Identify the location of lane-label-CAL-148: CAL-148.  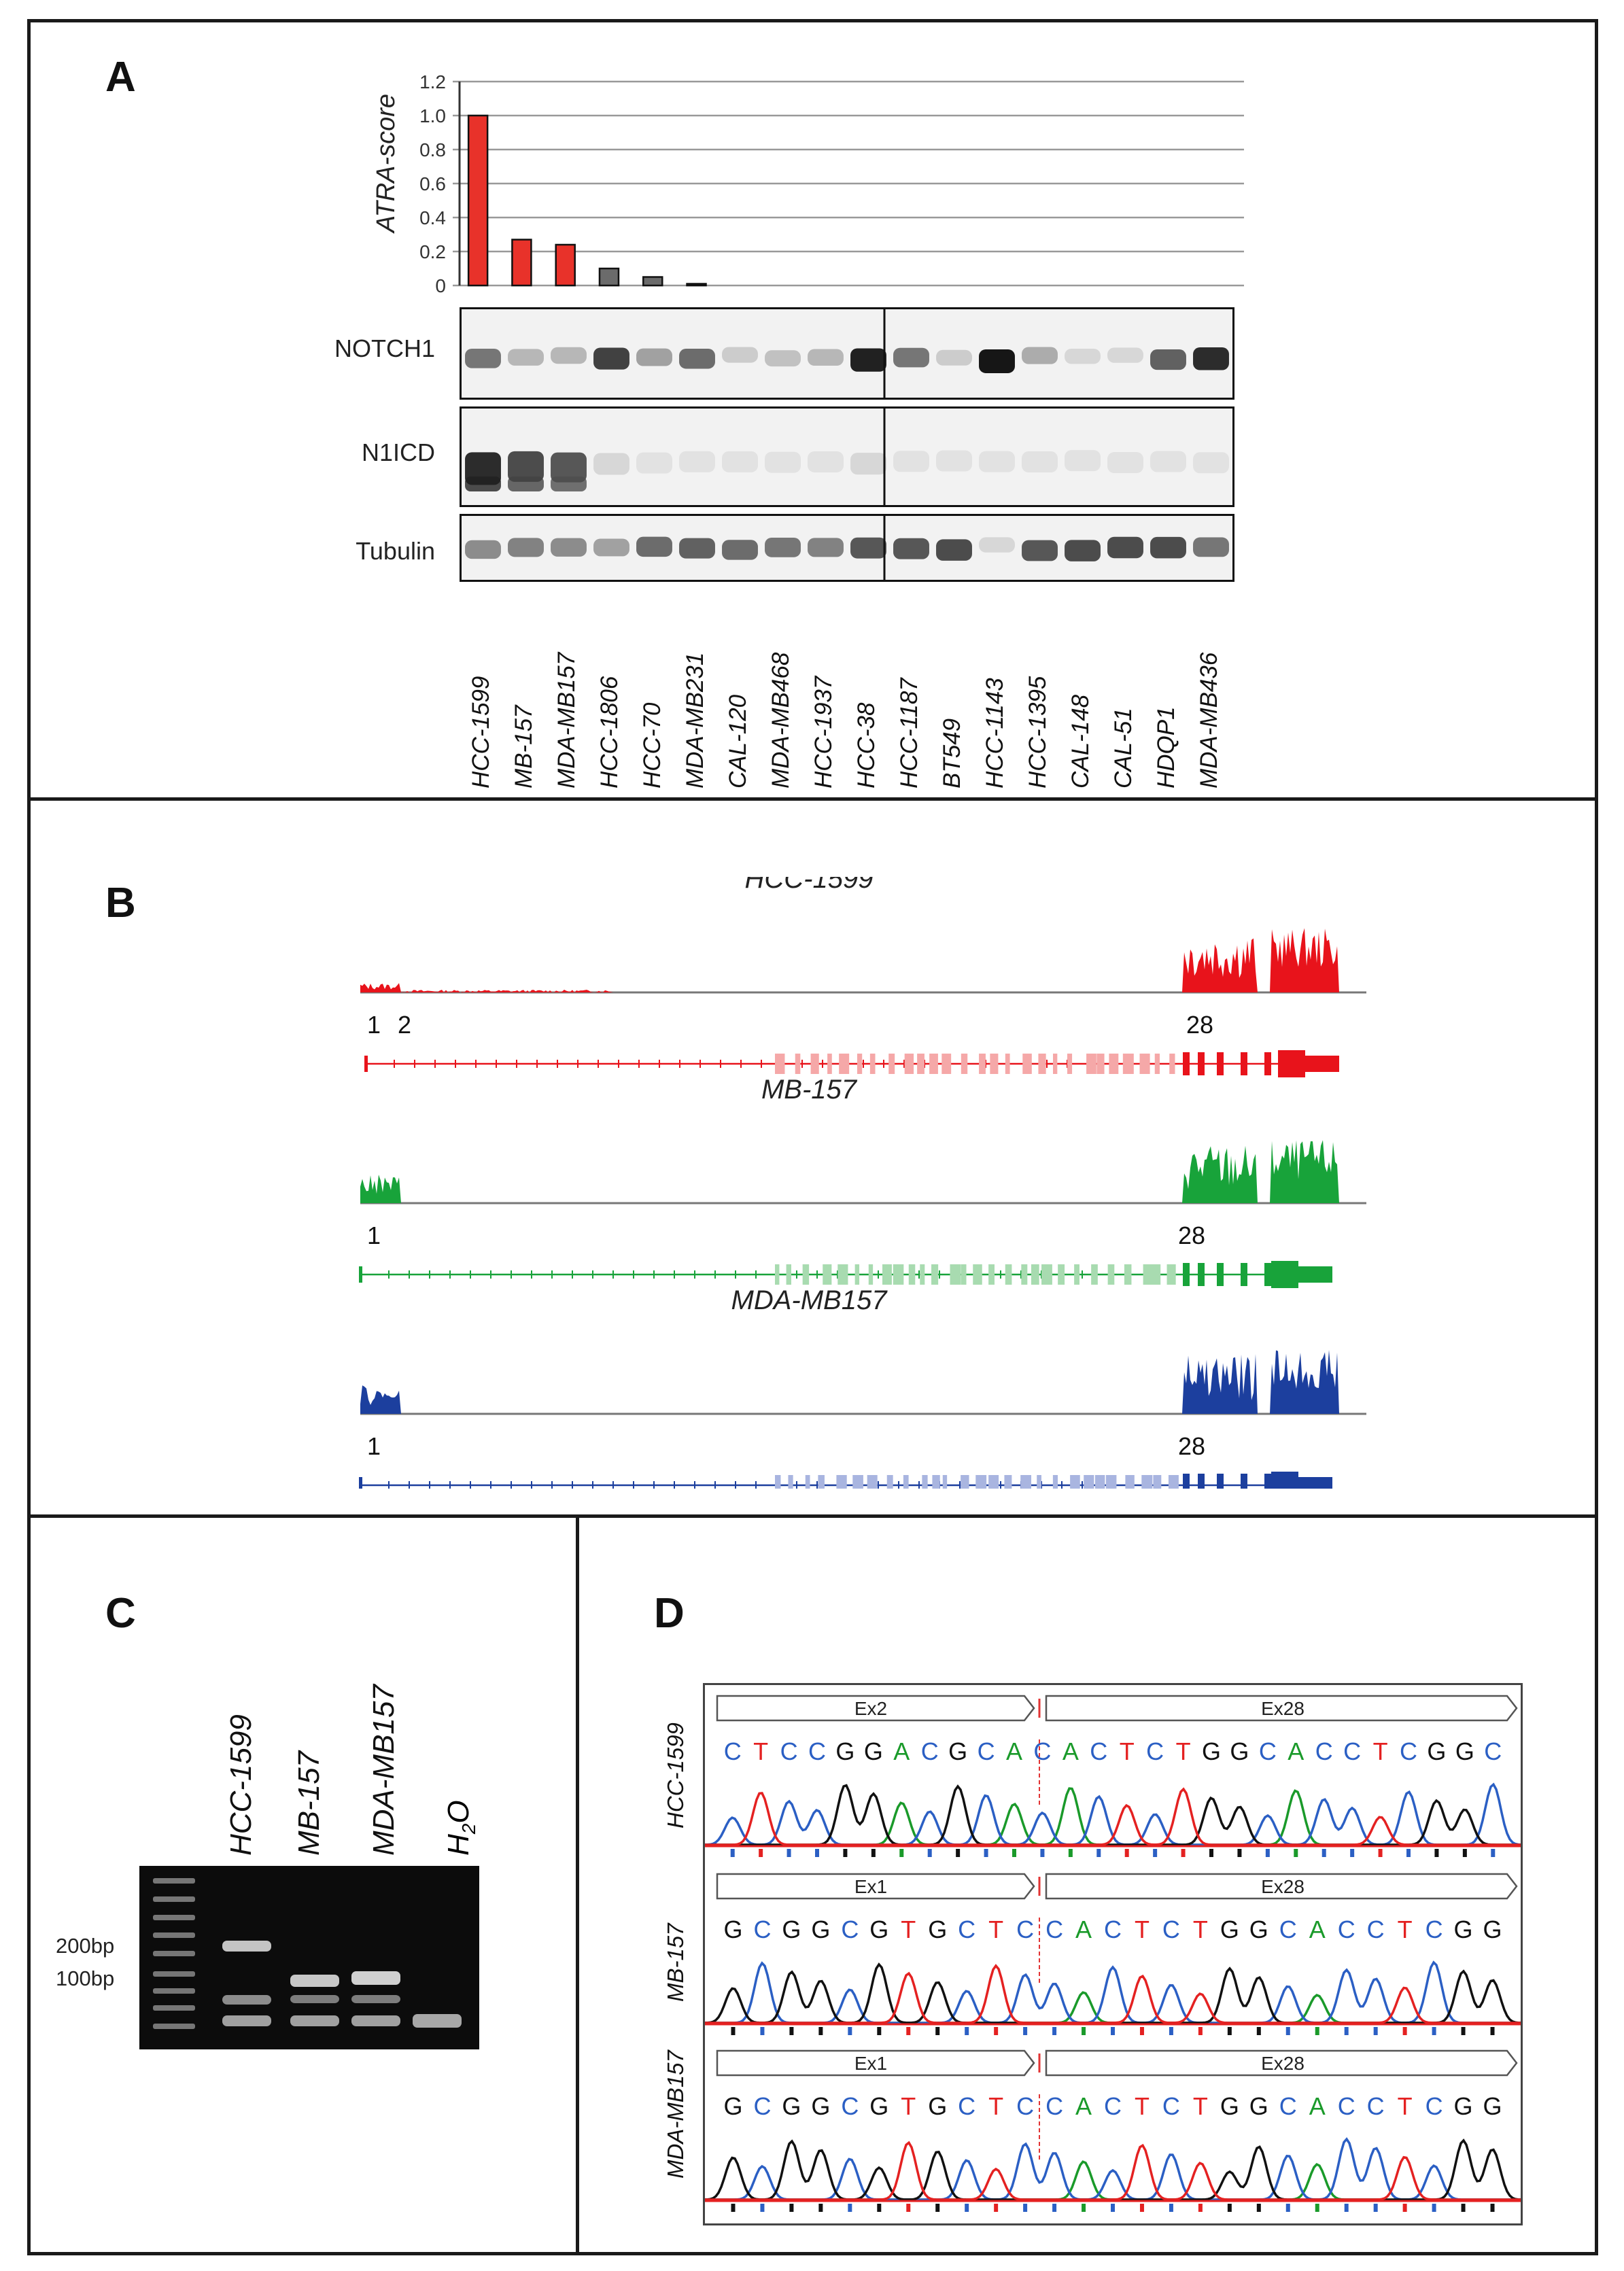
(1080, 741).